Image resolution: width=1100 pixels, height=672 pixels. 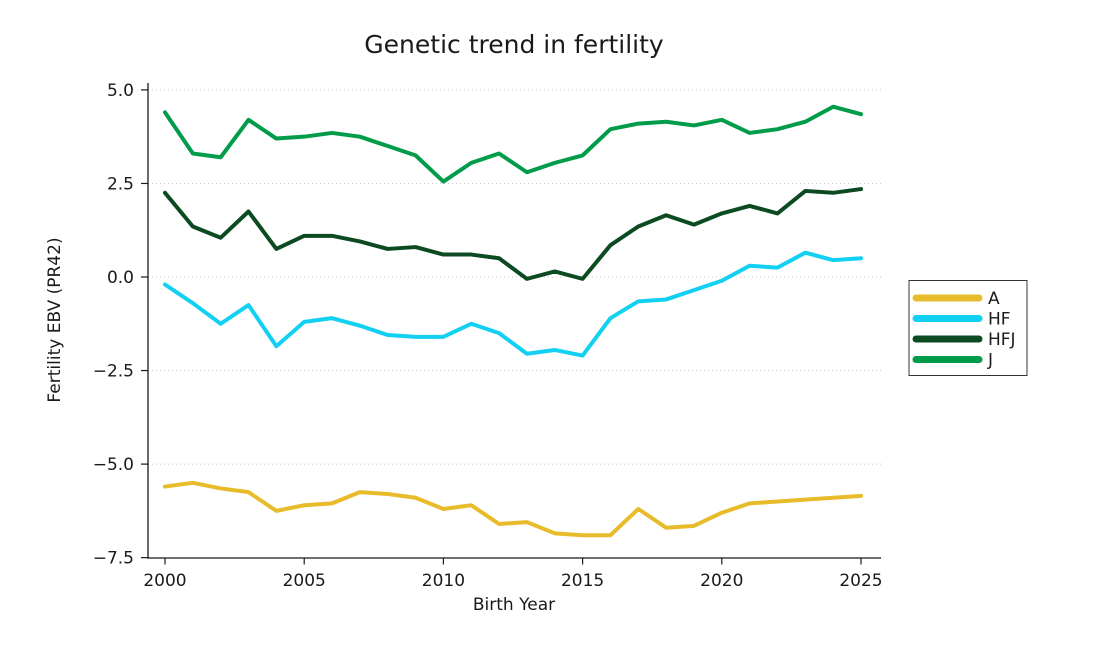 I want to click on series-line-A, so click(x=513, y=509).